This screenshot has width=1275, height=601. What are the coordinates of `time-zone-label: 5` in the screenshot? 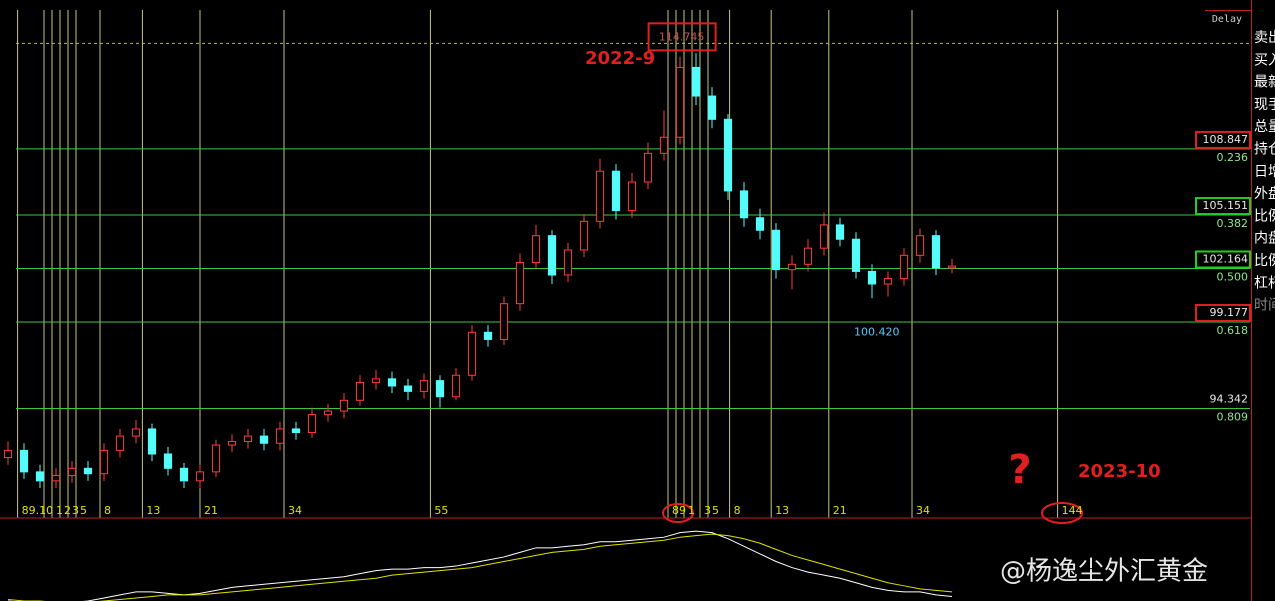 It's located at (83, 510).